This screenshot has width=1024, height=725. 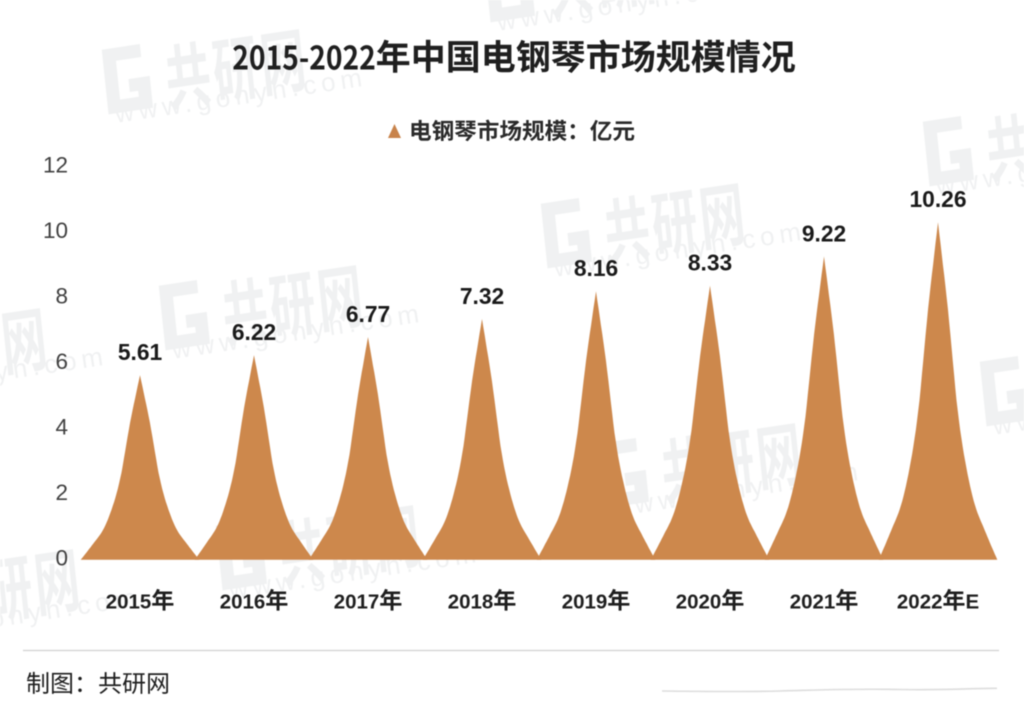 I want to click on svg-text: 2, so click(x=61, y=492).